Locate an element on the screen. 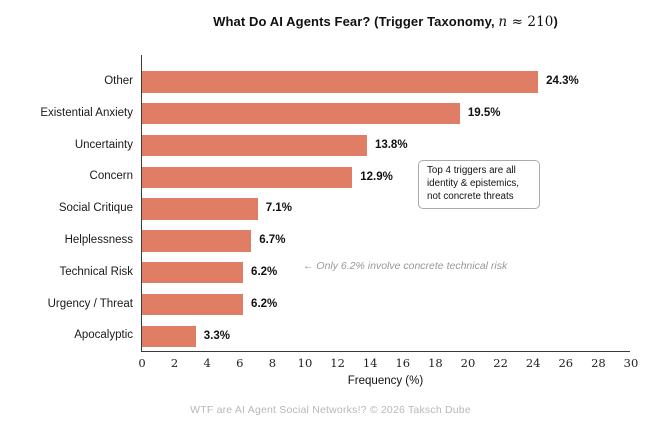  x-tick-label: 14 is located at coordinates (370, 363).